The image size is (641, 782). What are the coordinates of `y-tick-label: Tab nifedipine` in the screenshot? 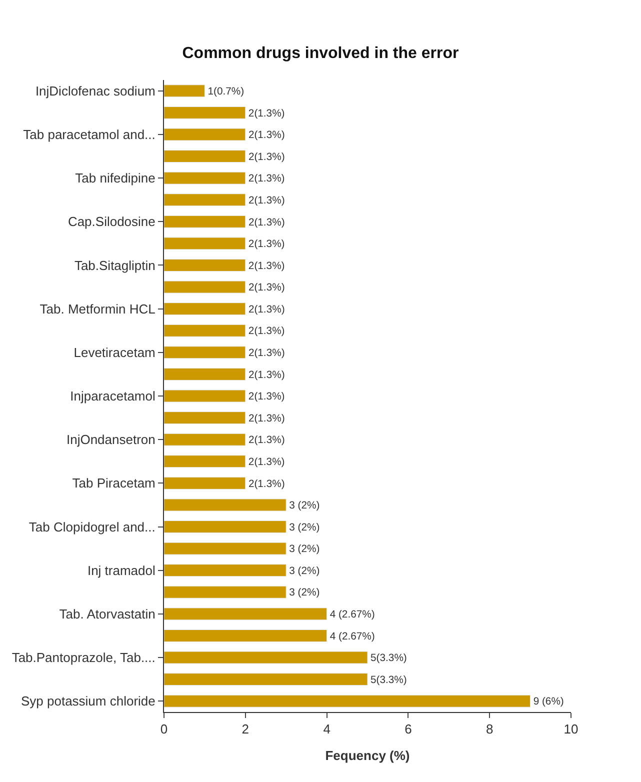 It's located at (115, 178).